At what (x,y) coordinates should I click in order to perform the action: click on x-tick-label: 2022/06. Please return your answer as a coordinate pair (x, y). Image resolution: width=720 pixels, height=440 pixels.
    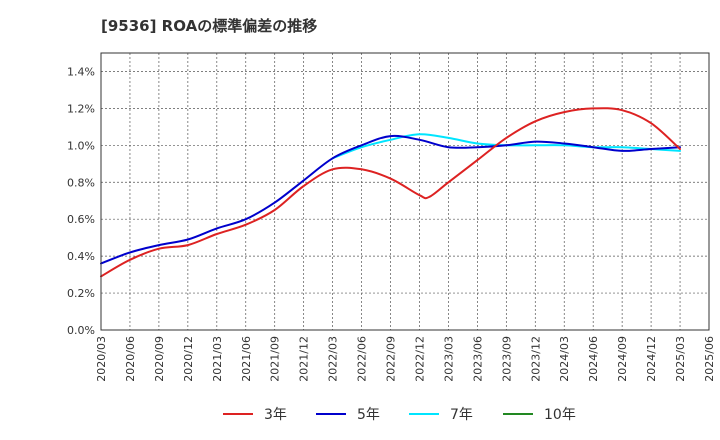
    Looking at the image, I should click on (362, 359).